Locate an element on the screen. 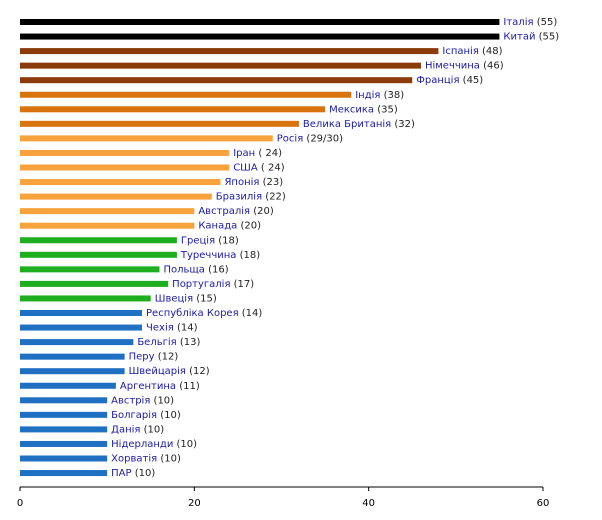 The image size is (602, 520). x-tick-label: 60 is located at coordinates (543, 503).